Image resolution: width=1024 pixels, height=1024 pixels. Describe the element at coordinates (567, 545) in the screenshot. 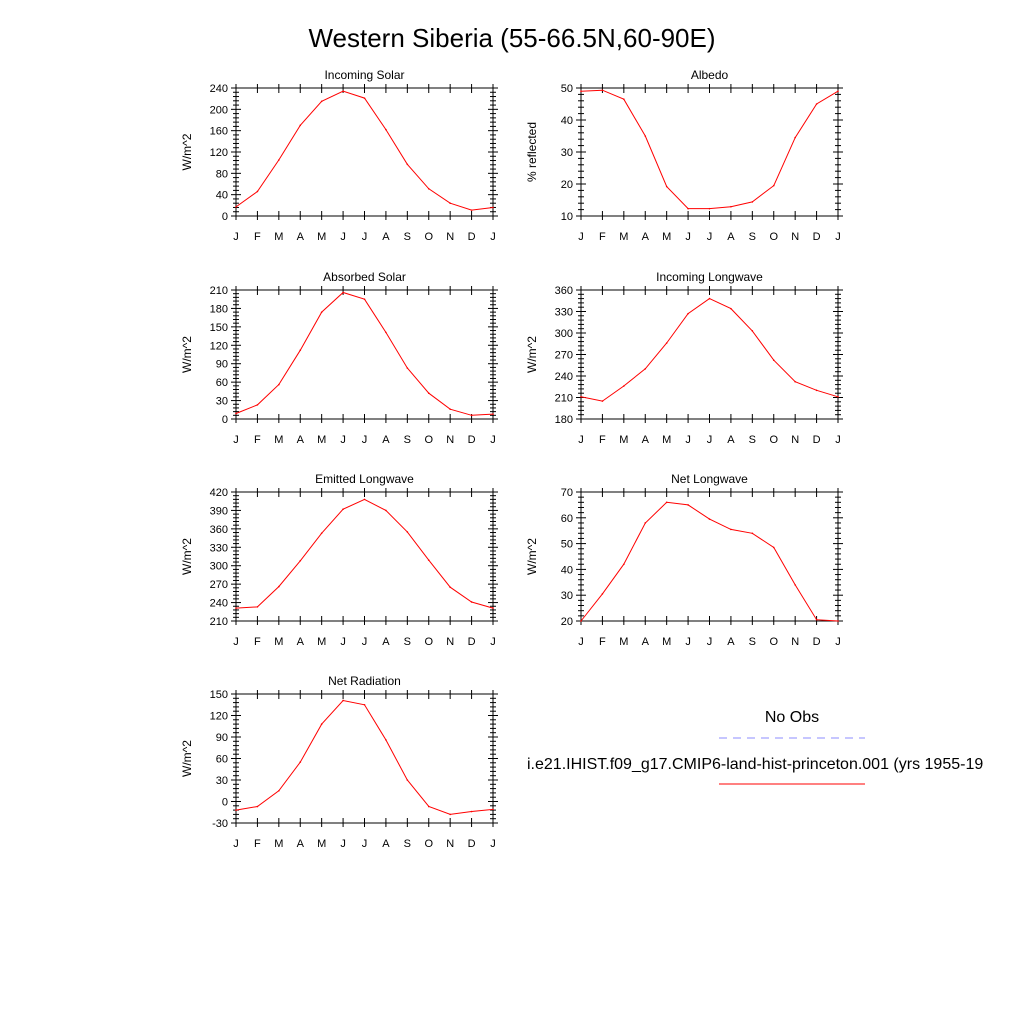

I see `y-tick-label: 50` at that location.